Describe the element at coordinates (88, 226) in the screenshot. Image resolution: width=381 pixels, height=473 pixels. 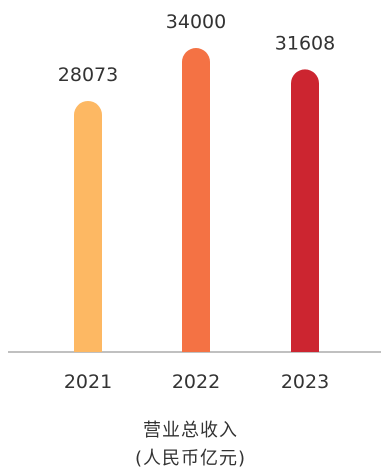
I see `bar-2021` at that location.